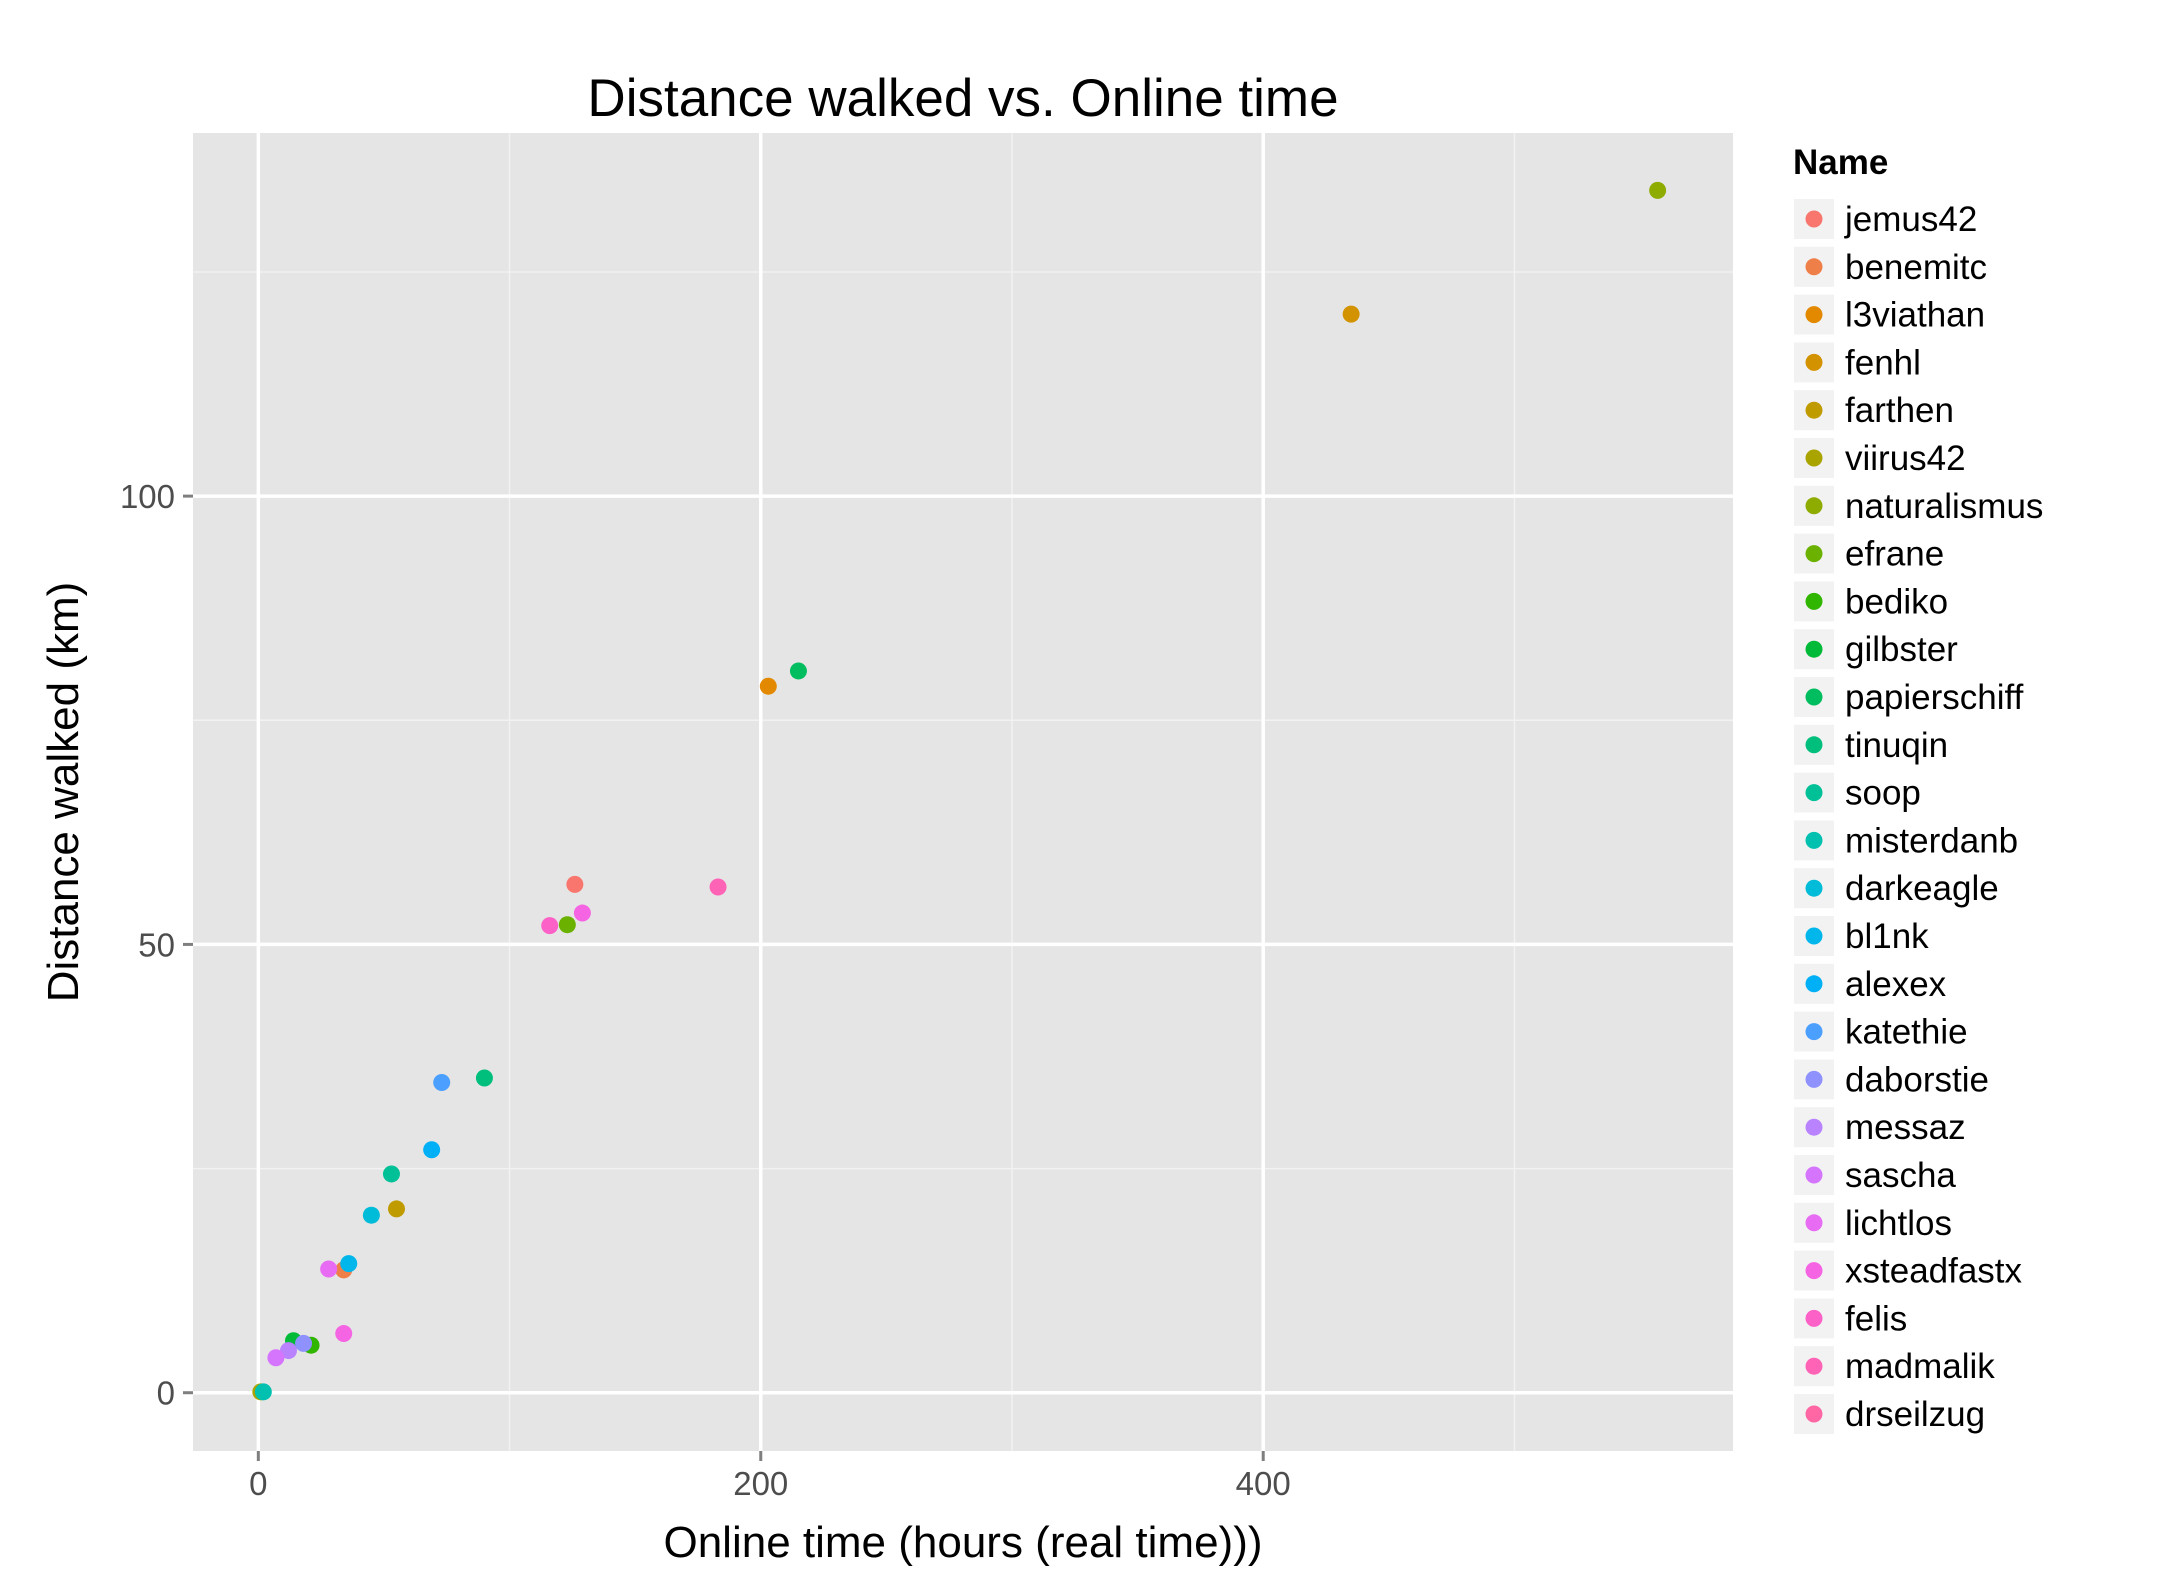 The width and height of the screenshot is (2175, 1587). Describe the element at coordinates (1910, 219) in the screenshot. I see `legend-label: jemus42` at that location.